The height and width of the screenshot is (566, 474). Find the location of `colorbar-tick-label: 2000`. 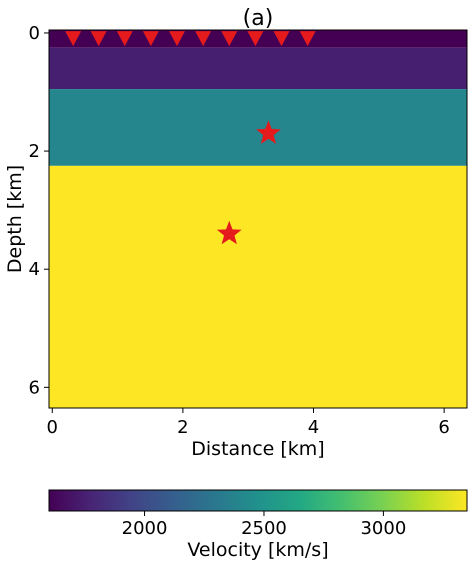

colorbar-tick-label: 2000 is located at coordinates (145, 528).